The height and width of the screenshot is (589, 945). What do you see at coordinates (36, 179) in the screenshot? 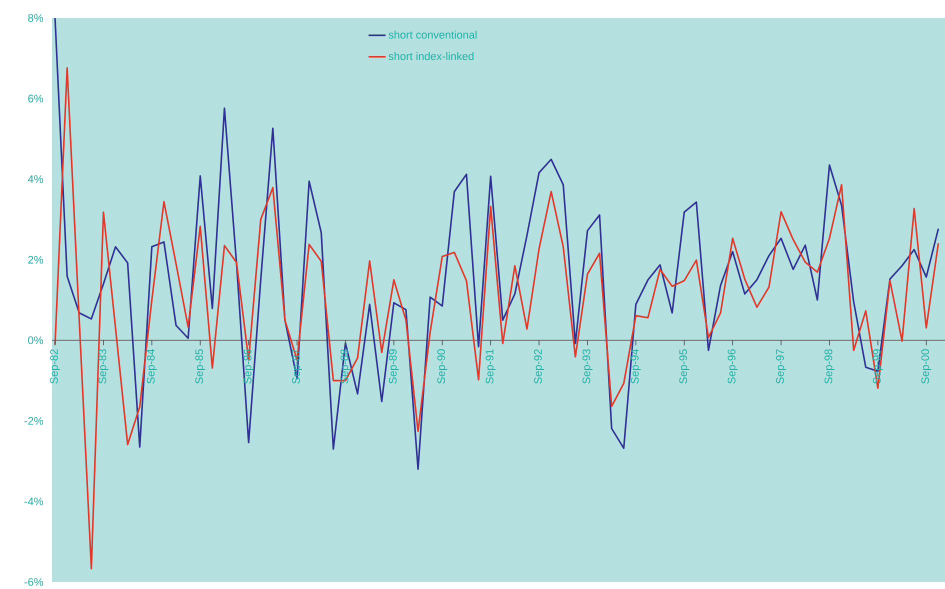
I see `y-tick-label: 4%` at bounding box center [36, 179].